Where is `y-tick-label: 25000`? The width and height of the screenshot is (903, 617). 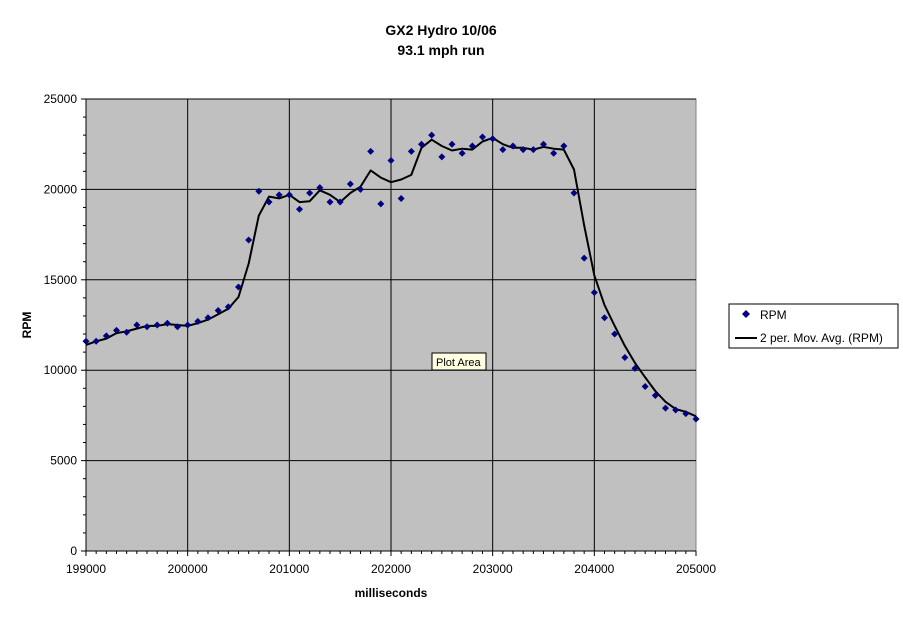
y-tick-label: 25000 is located at coordinates (61, 99).